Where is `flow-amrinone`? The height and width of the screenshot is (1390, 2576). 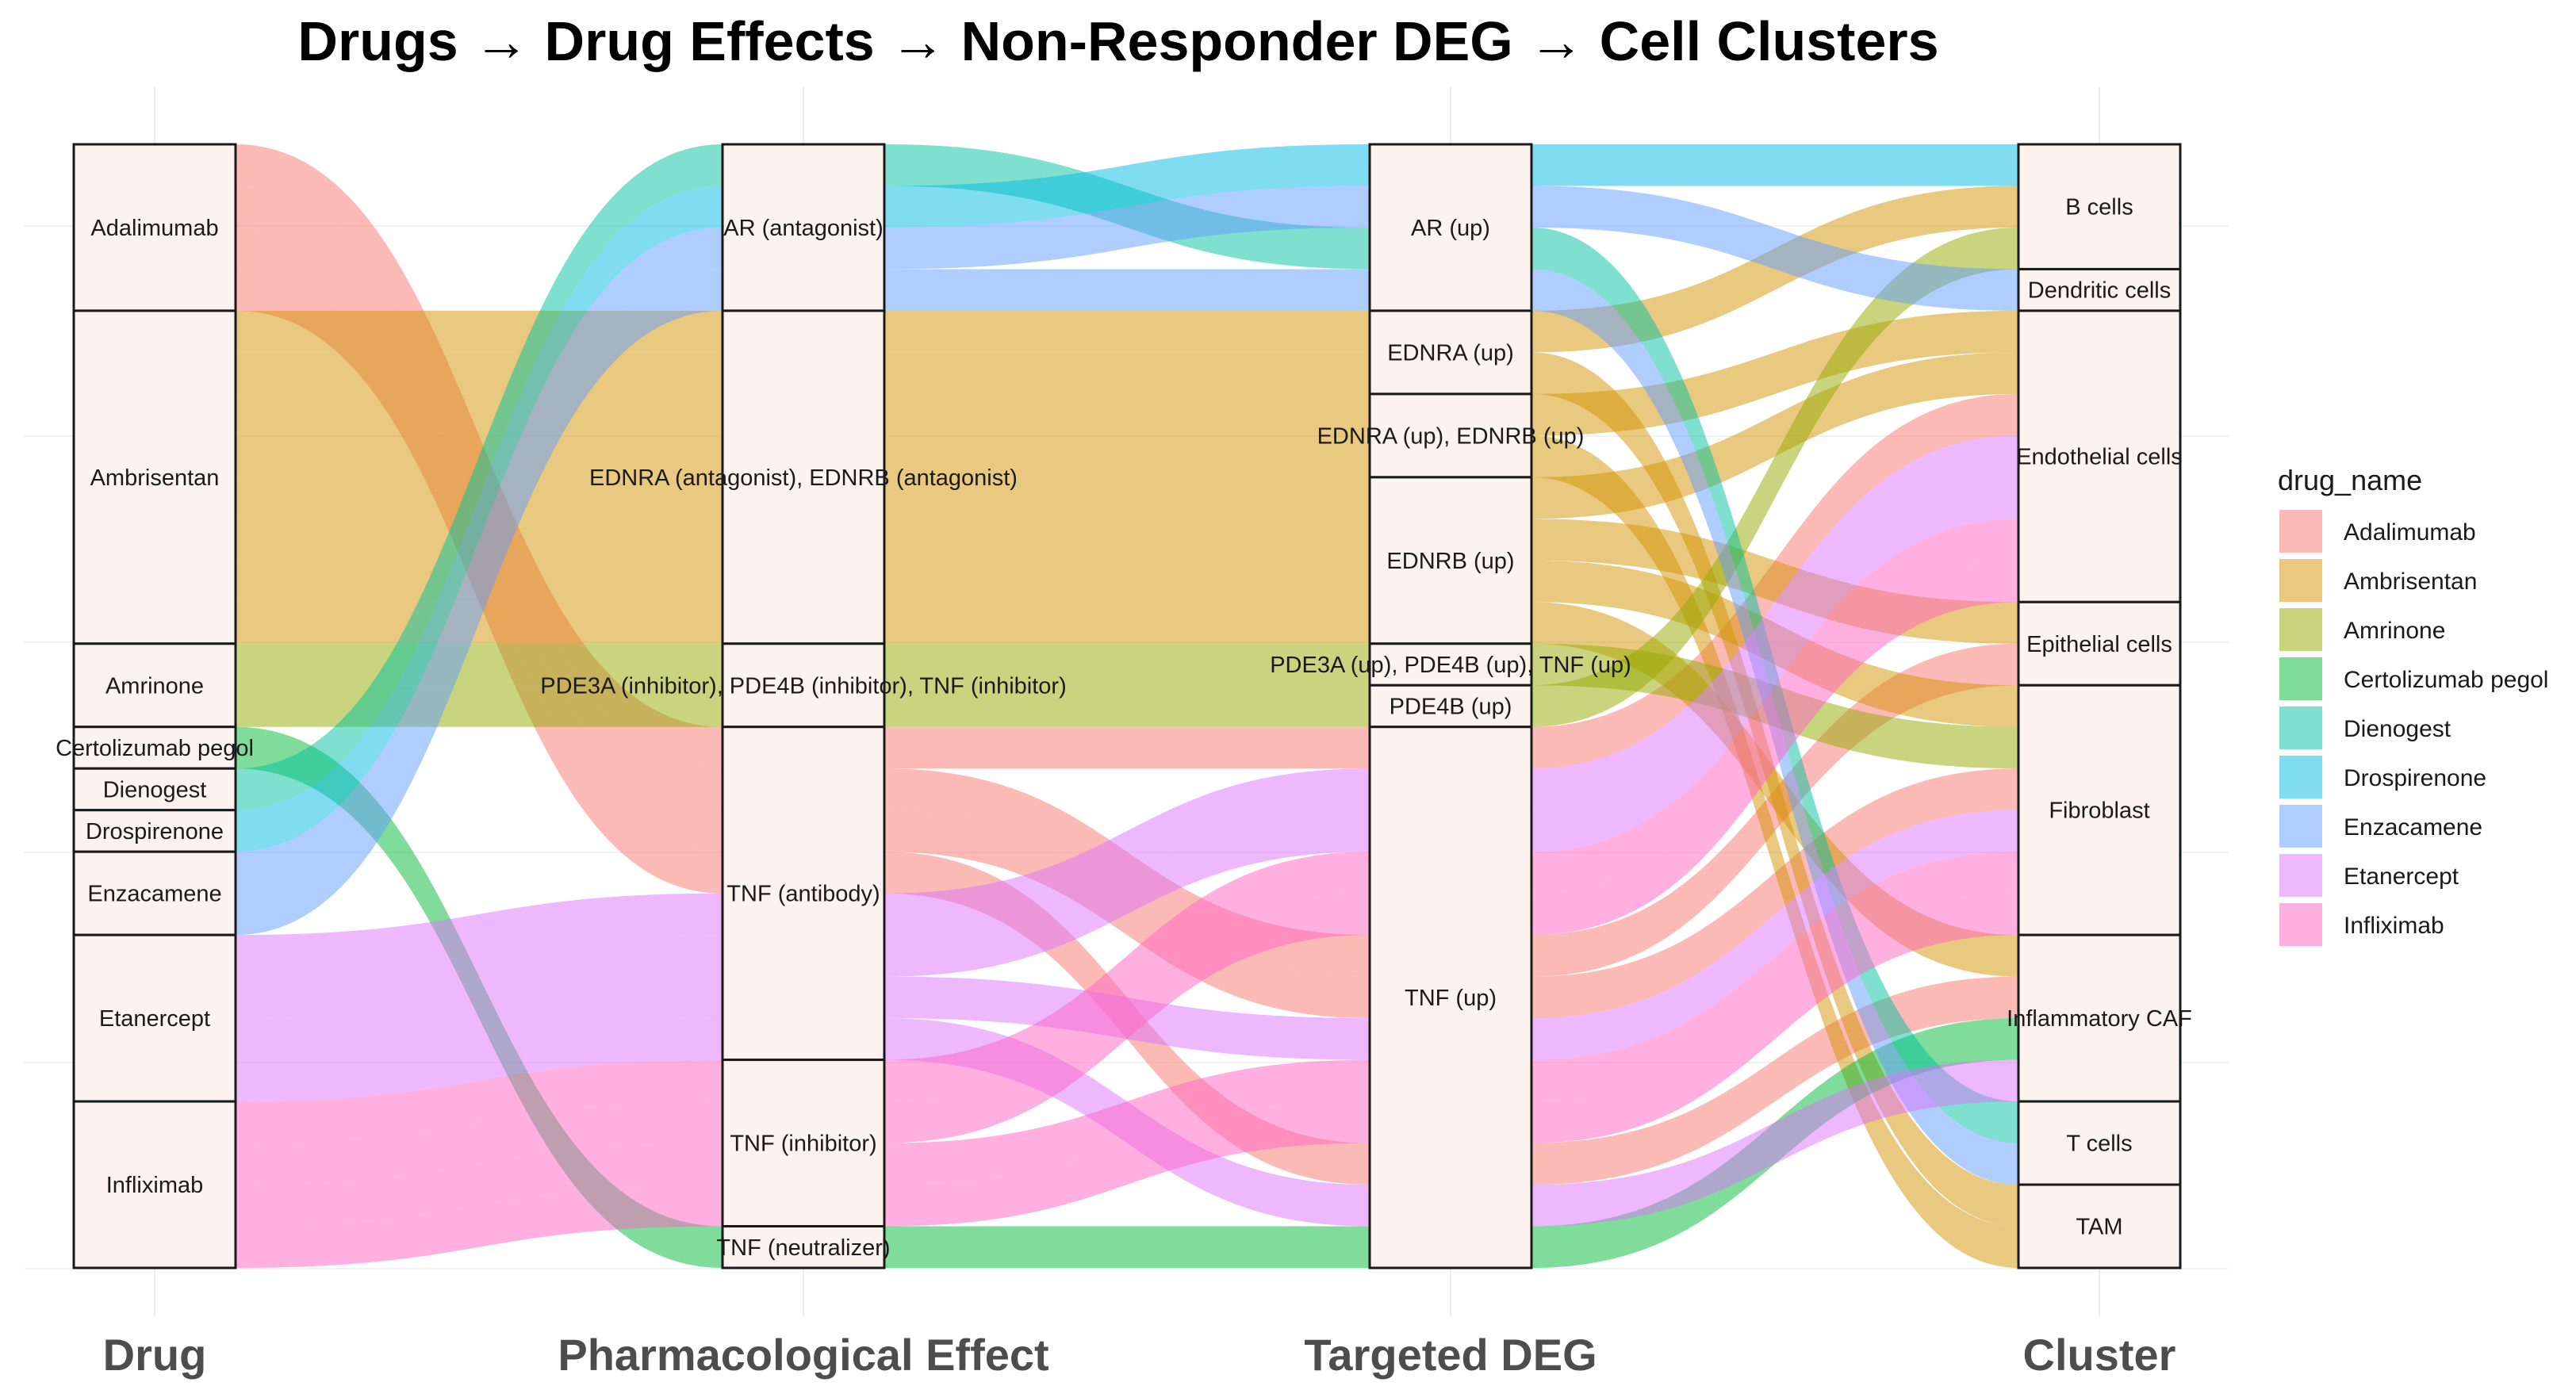
flow-amrinone is located at coordinates (1775, 477).